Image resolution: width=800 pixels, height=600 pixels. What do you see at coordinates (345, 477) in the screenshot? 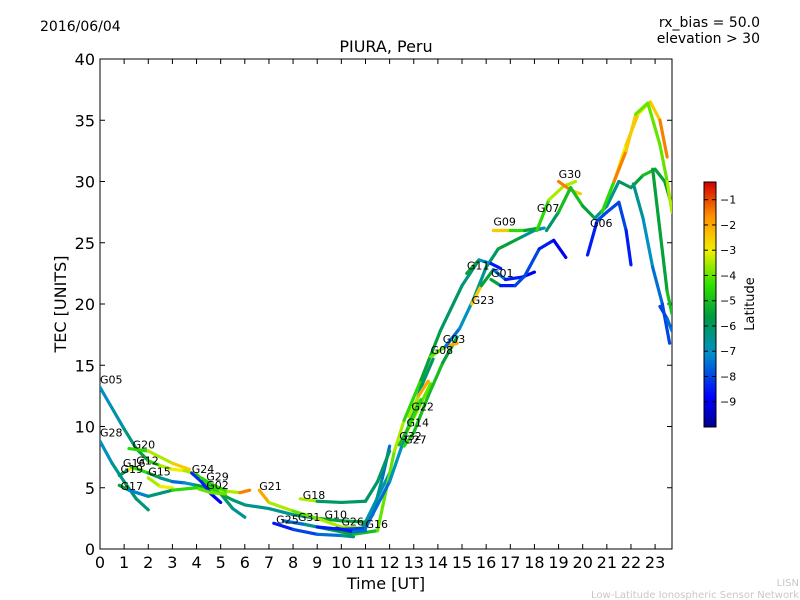
I see `series-line-g18` at bounding box center [345, 477].